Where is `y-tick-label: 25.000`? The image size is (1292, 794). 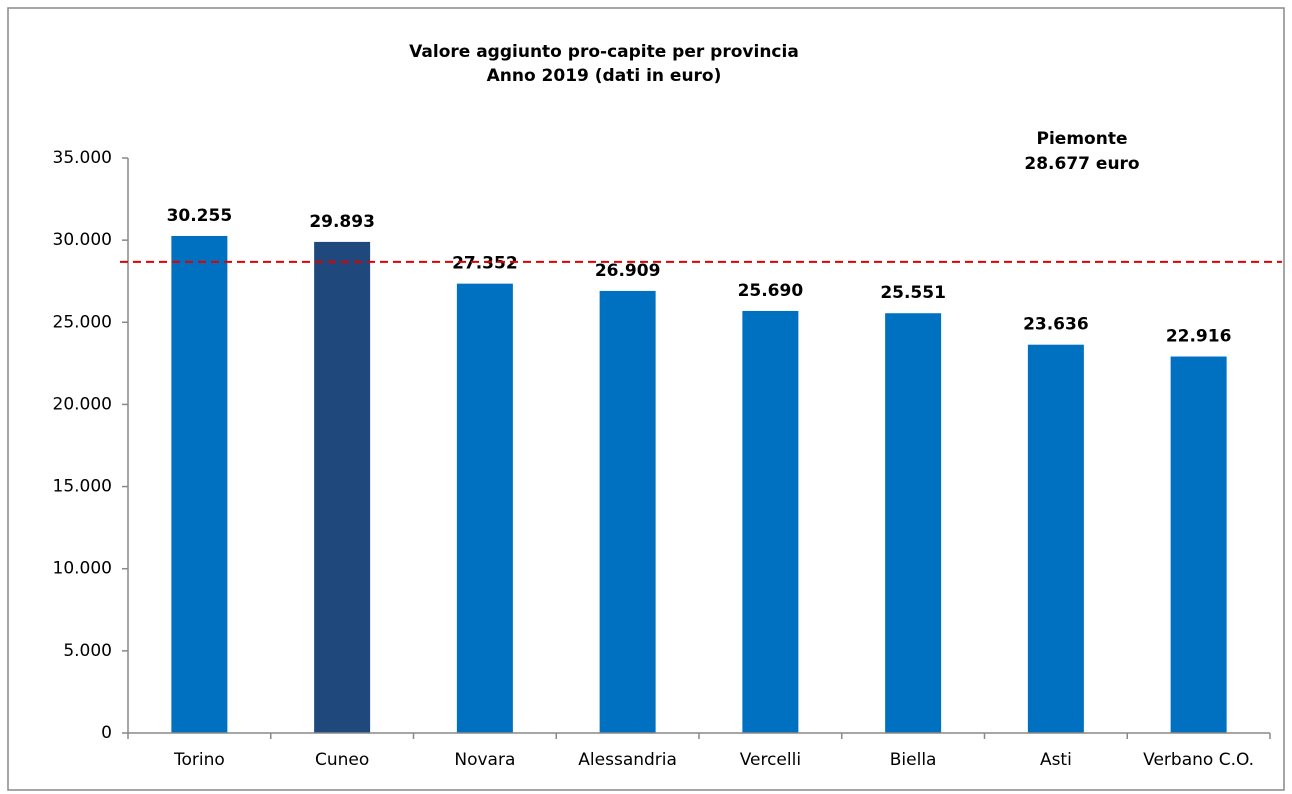 y-tick-label: 25.000 is located at coordinates (82, 322).